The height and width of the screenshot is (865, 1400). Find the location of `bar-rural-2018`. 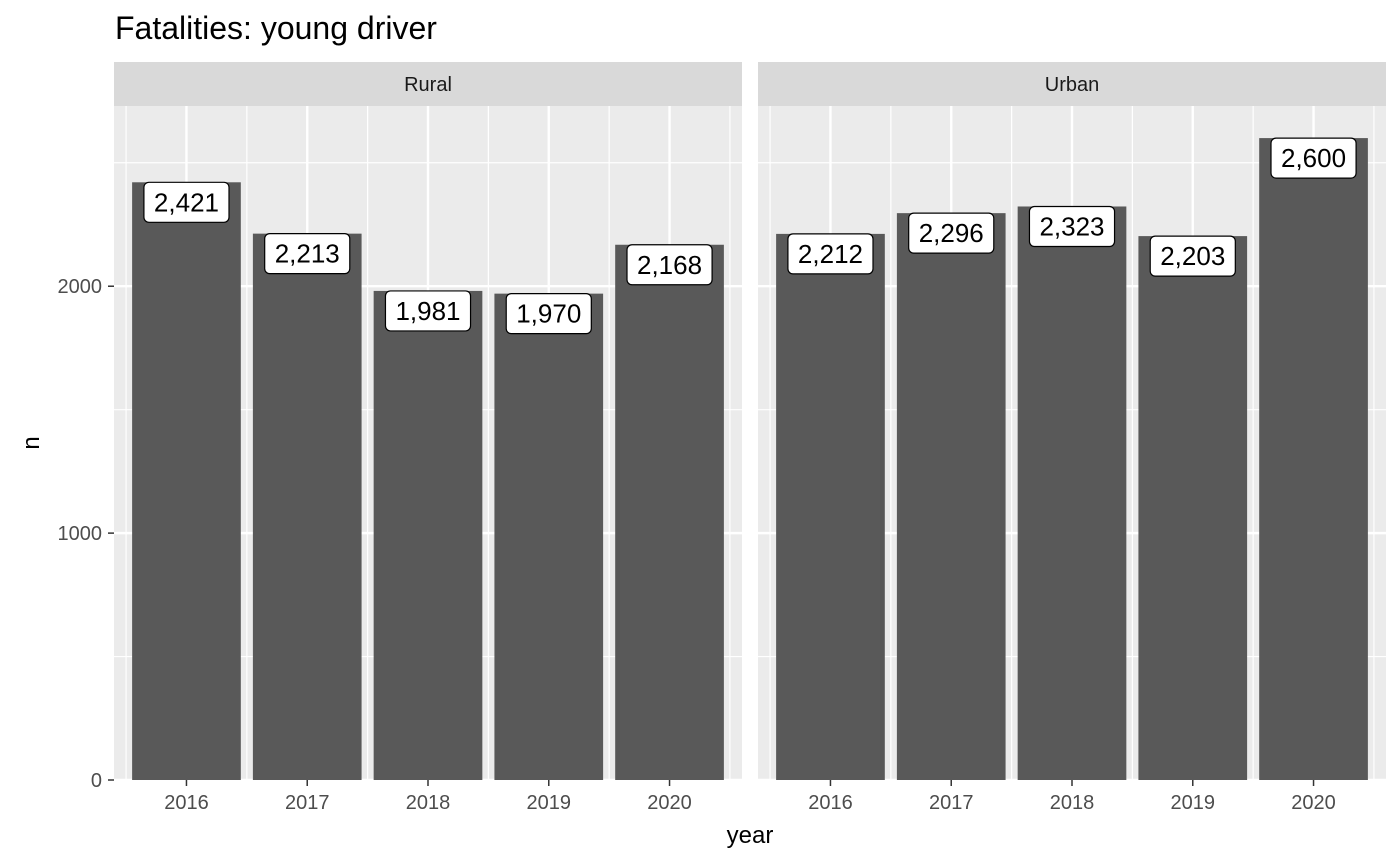

bar-rural-2018 is located at coordinates (428, 535).